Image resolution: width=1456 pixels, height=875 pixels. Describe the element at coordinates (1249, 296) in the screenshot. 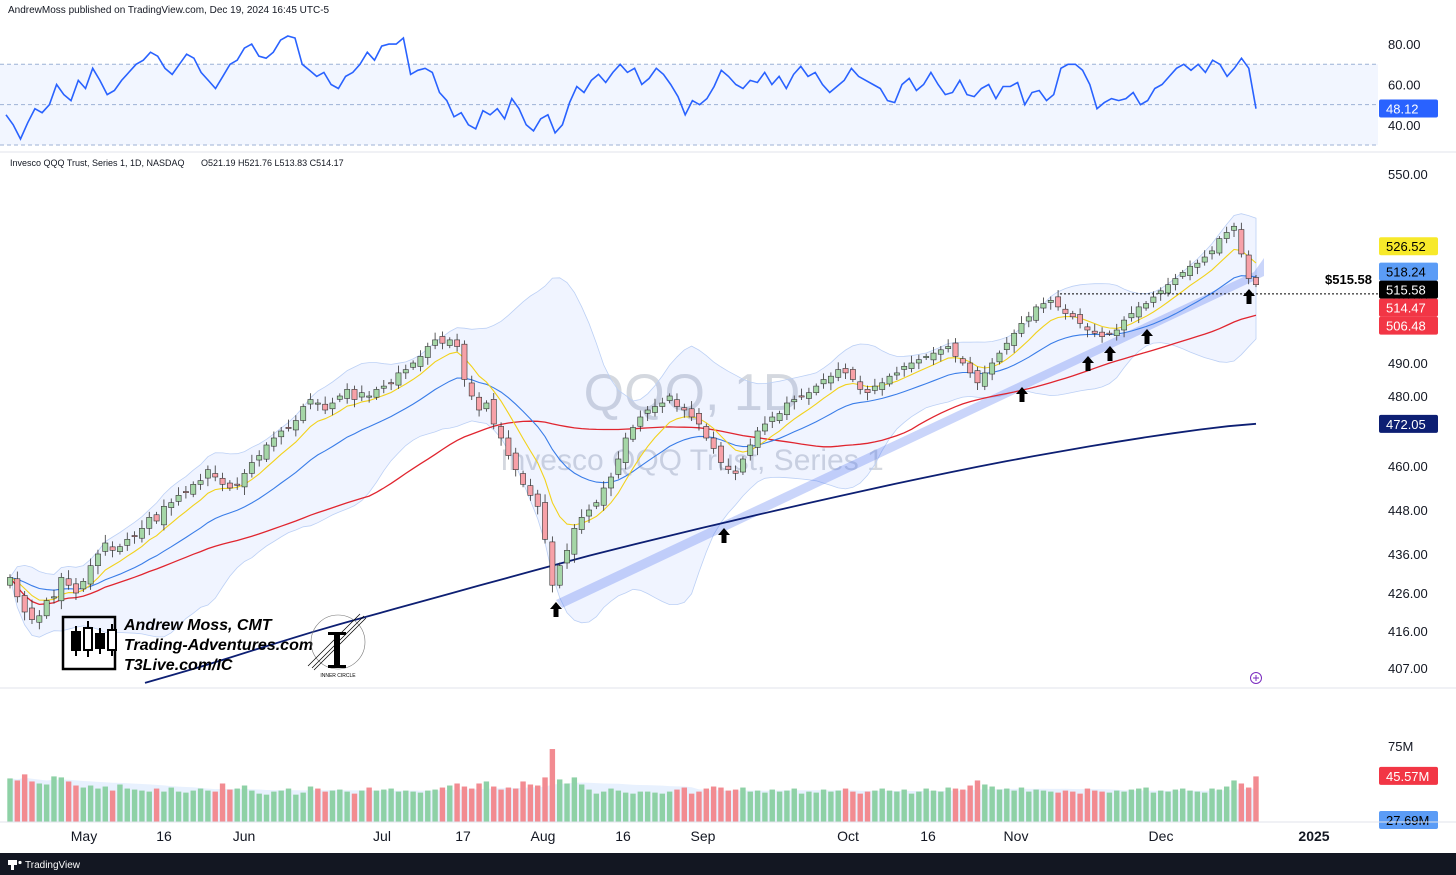

I see `up-arrow-icon` at that location.